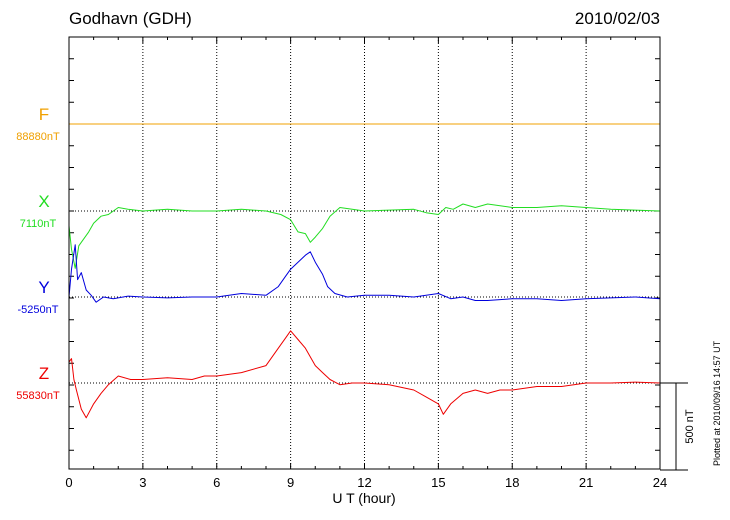  What do you see at coordinates (512, 482) in the screenshot?
I see `x-tick-label: 18` at bounding box center [512, 482].